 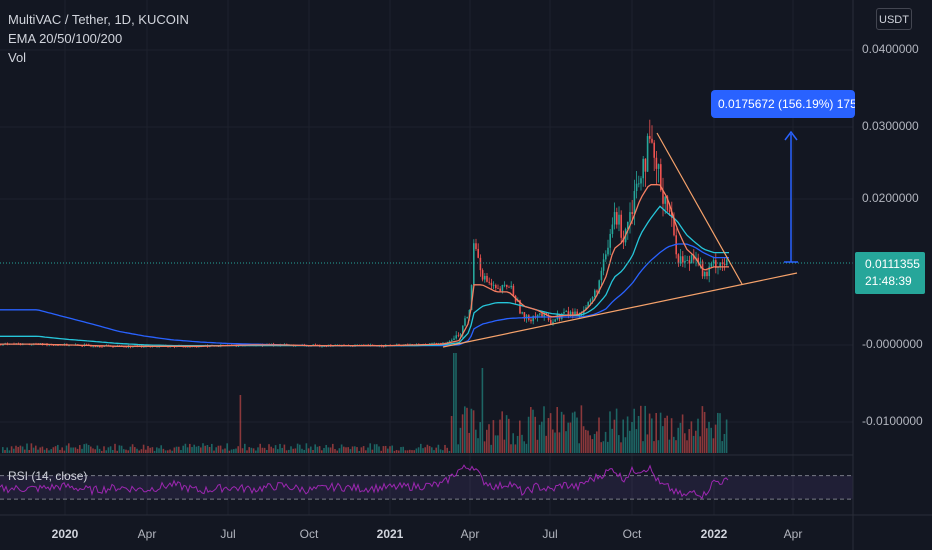 What do you see at coordinates (783, 104) in the screenshot?
I see `measure-label: 0.0175672 (156.19%) 17567` at bounding box center [783, 104].